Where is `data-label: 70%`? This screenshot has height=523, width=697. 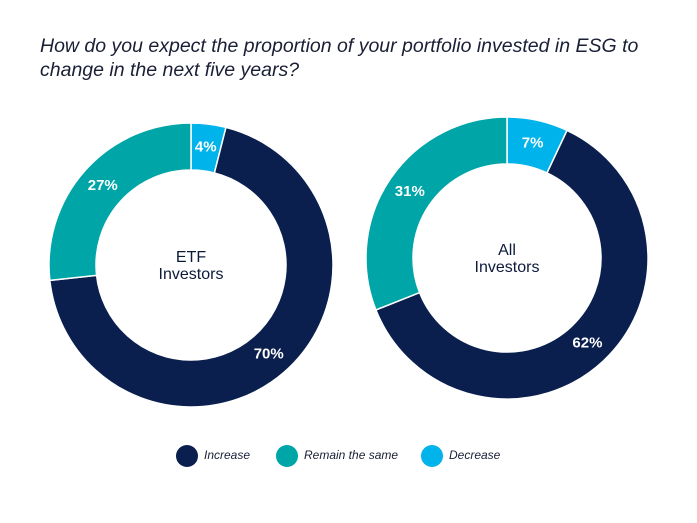
data-label: 70% is located at coordinates (269, 353).